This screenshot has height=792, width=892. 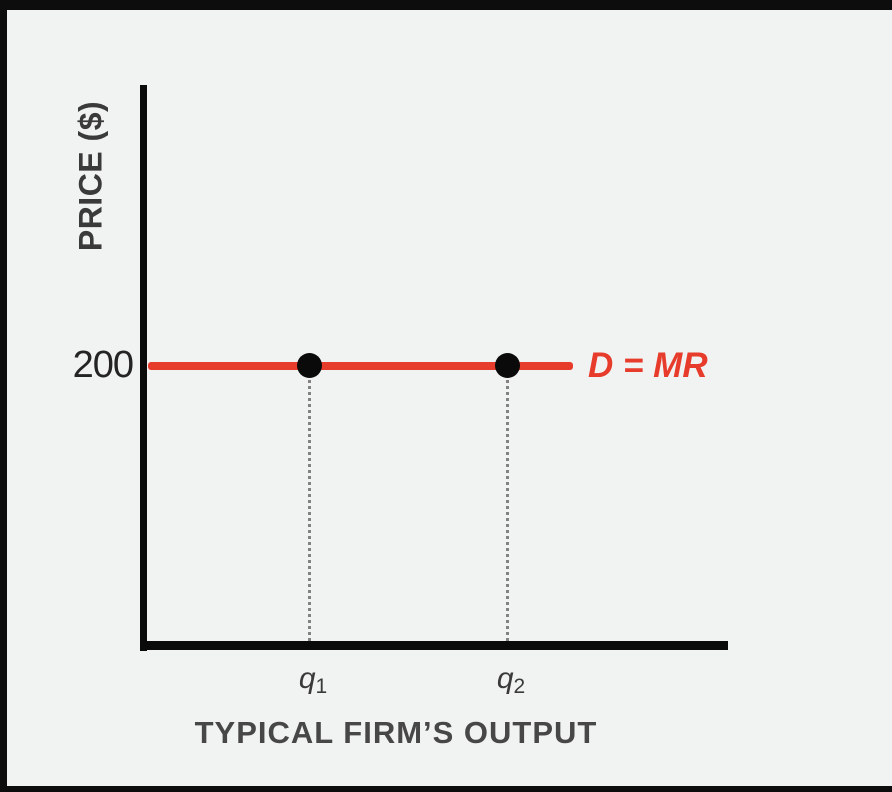 I want to click on demand-mr-label: D = MR, so click(x=648, y=365).